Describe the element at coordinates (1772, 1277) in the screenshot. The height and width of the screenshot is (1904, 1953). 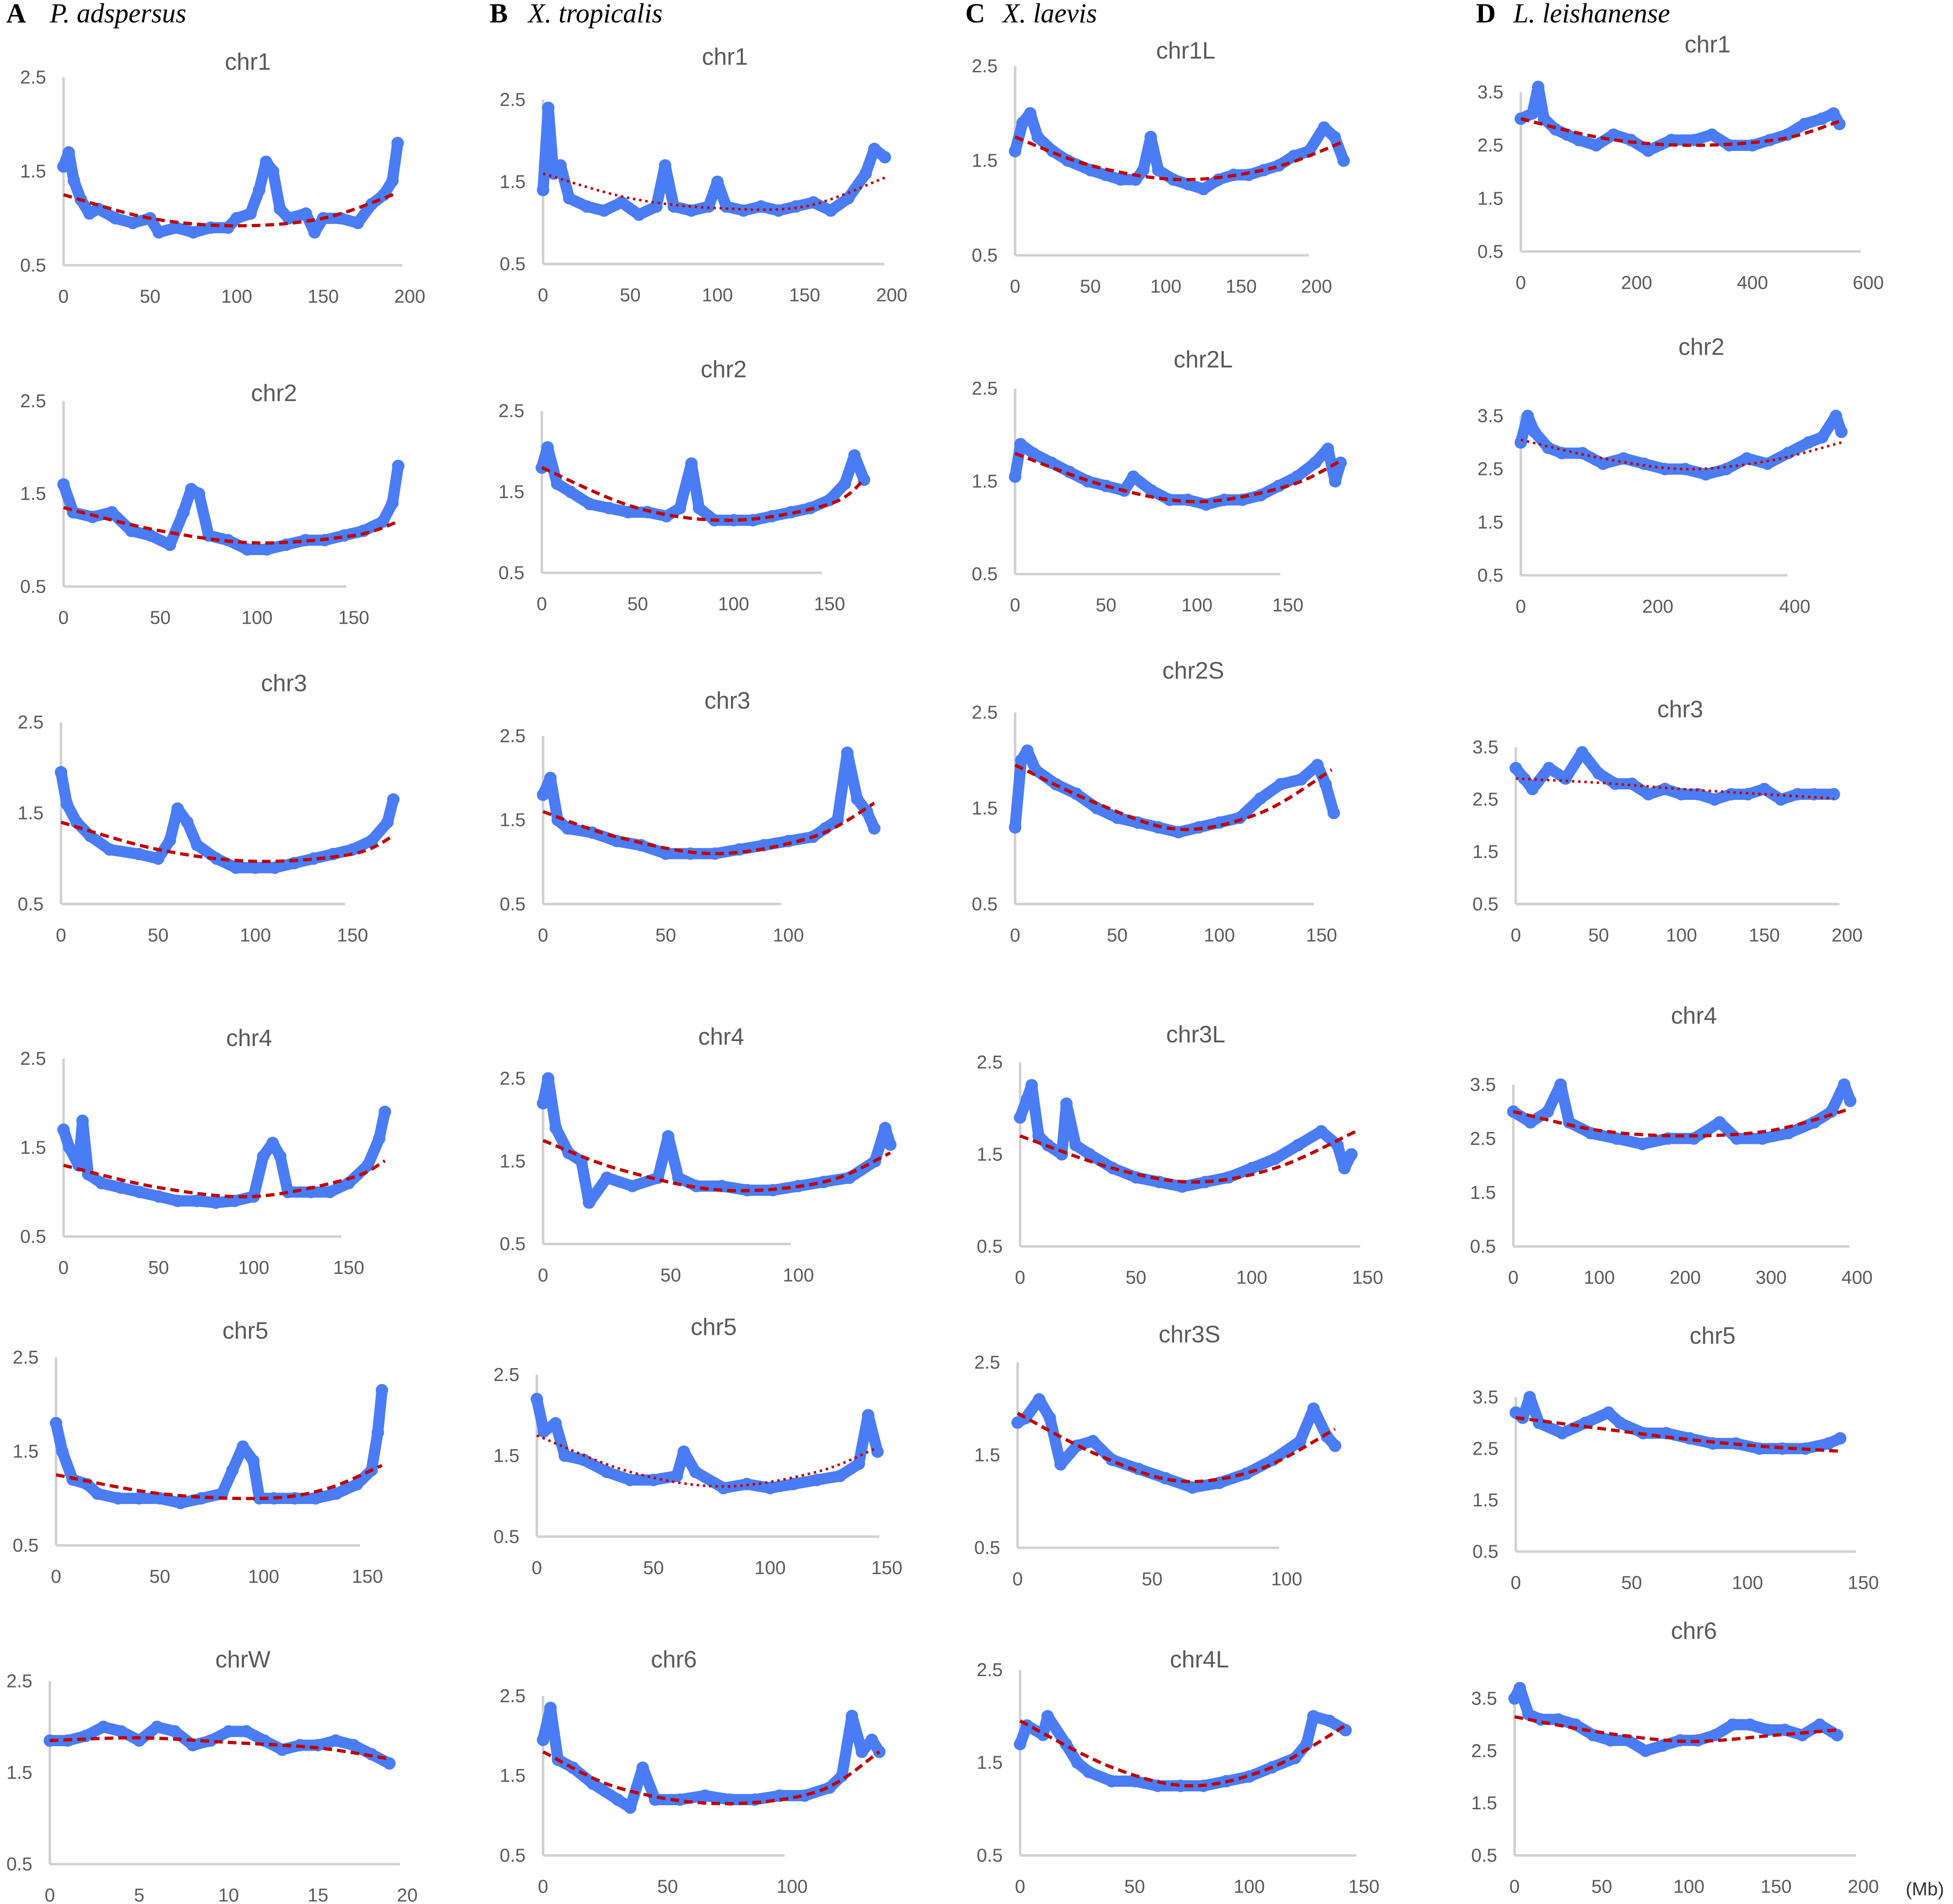
I see `x-tick-label: 300` at that location.